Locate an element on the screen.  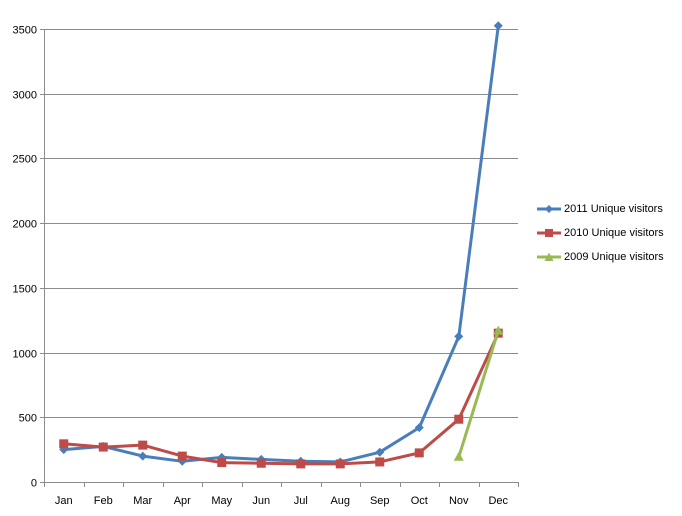
x-tick-label-apr: Apr is located at coordinates (182, 501).